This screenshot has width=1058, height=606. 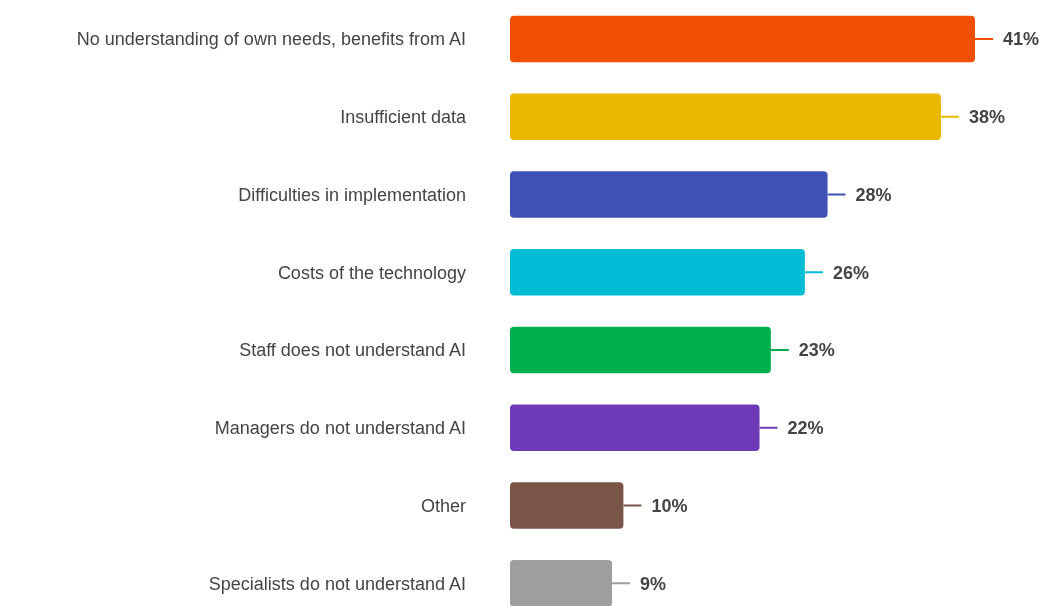 I want to click on data-label: 9%, so click(x=653, y=583).